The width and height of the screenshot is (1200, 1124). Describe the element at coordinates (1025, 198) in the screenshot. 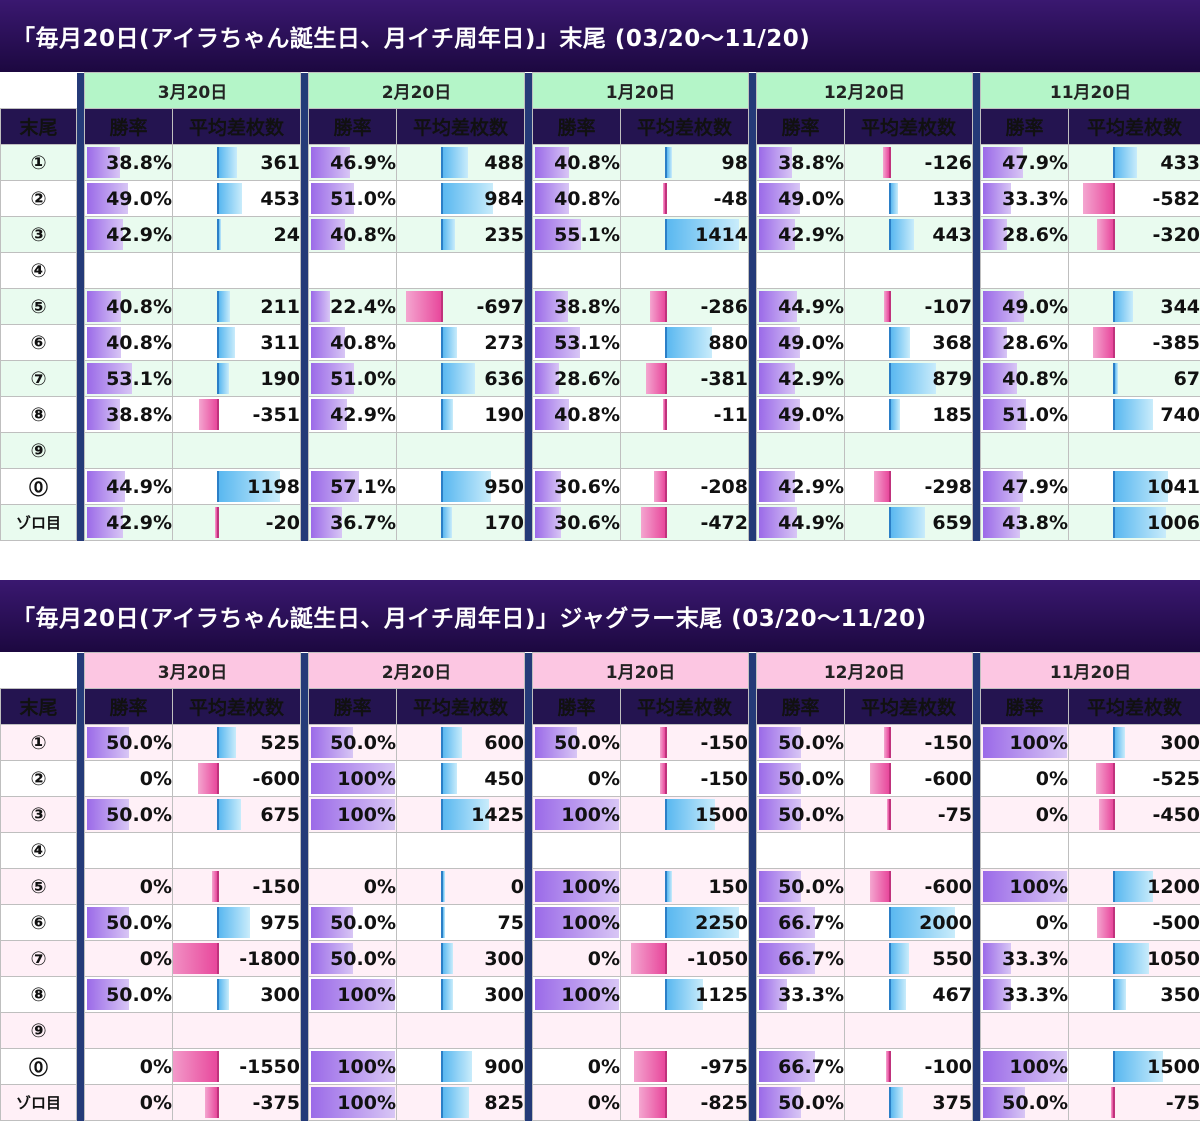

I see `win-rate-cell: 33.3%` at that location.